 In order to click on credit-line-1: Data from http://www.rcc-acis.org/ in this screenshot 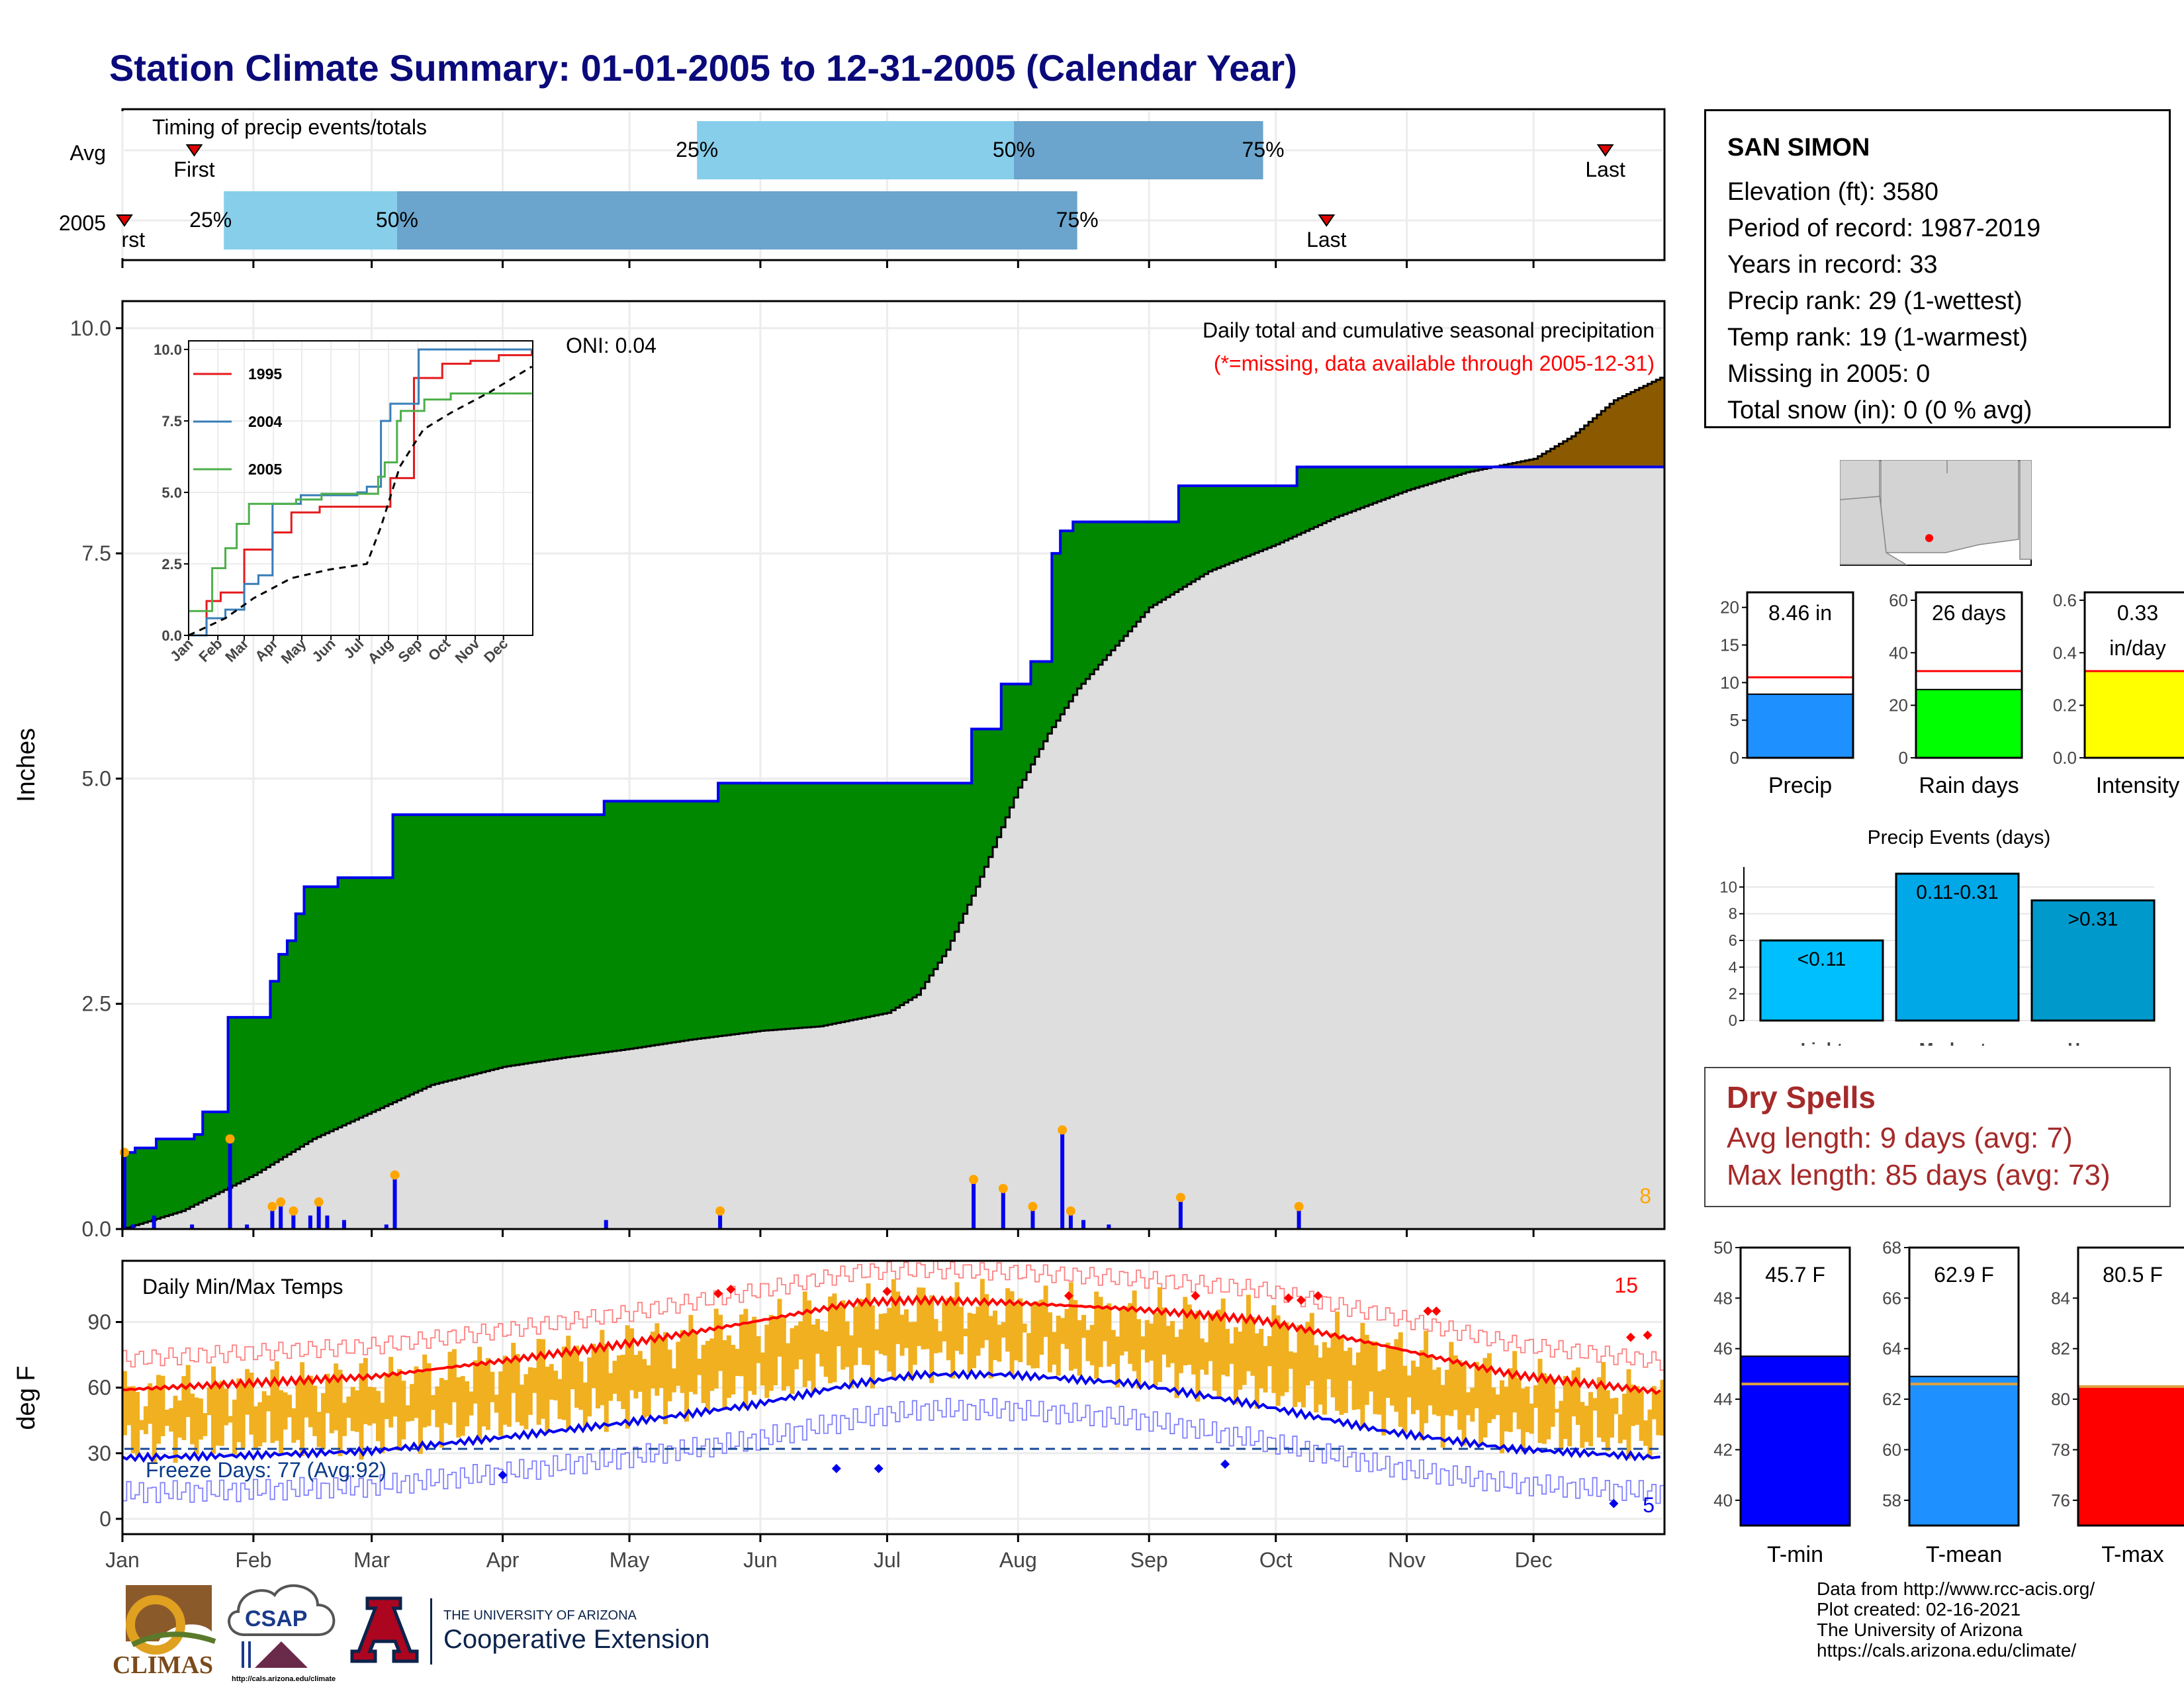, I will do `click(1956, 1588)`.